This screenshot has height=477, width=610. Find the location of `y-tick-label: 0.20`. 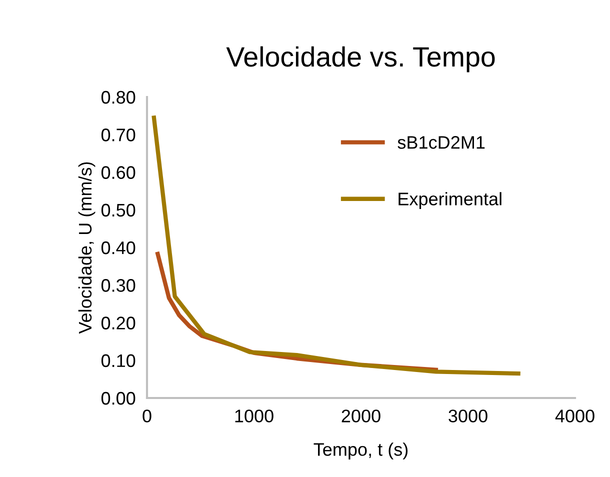

y-tick-label: 0.20 is located at coordinates (118, 323).